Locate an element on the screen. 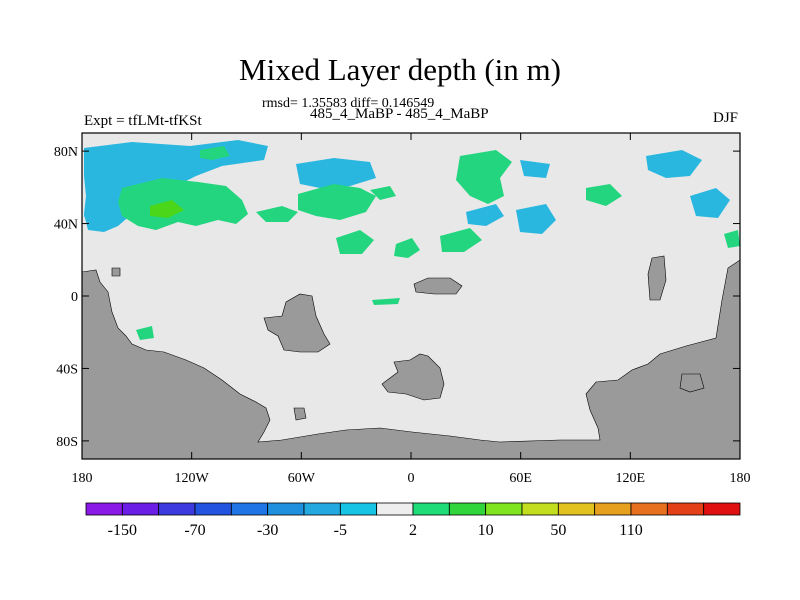 This screenshot has height=600, width=800. stats-text: rmsd= 1.35583 diff= 0.146549 is located at coordinates (348, 103).